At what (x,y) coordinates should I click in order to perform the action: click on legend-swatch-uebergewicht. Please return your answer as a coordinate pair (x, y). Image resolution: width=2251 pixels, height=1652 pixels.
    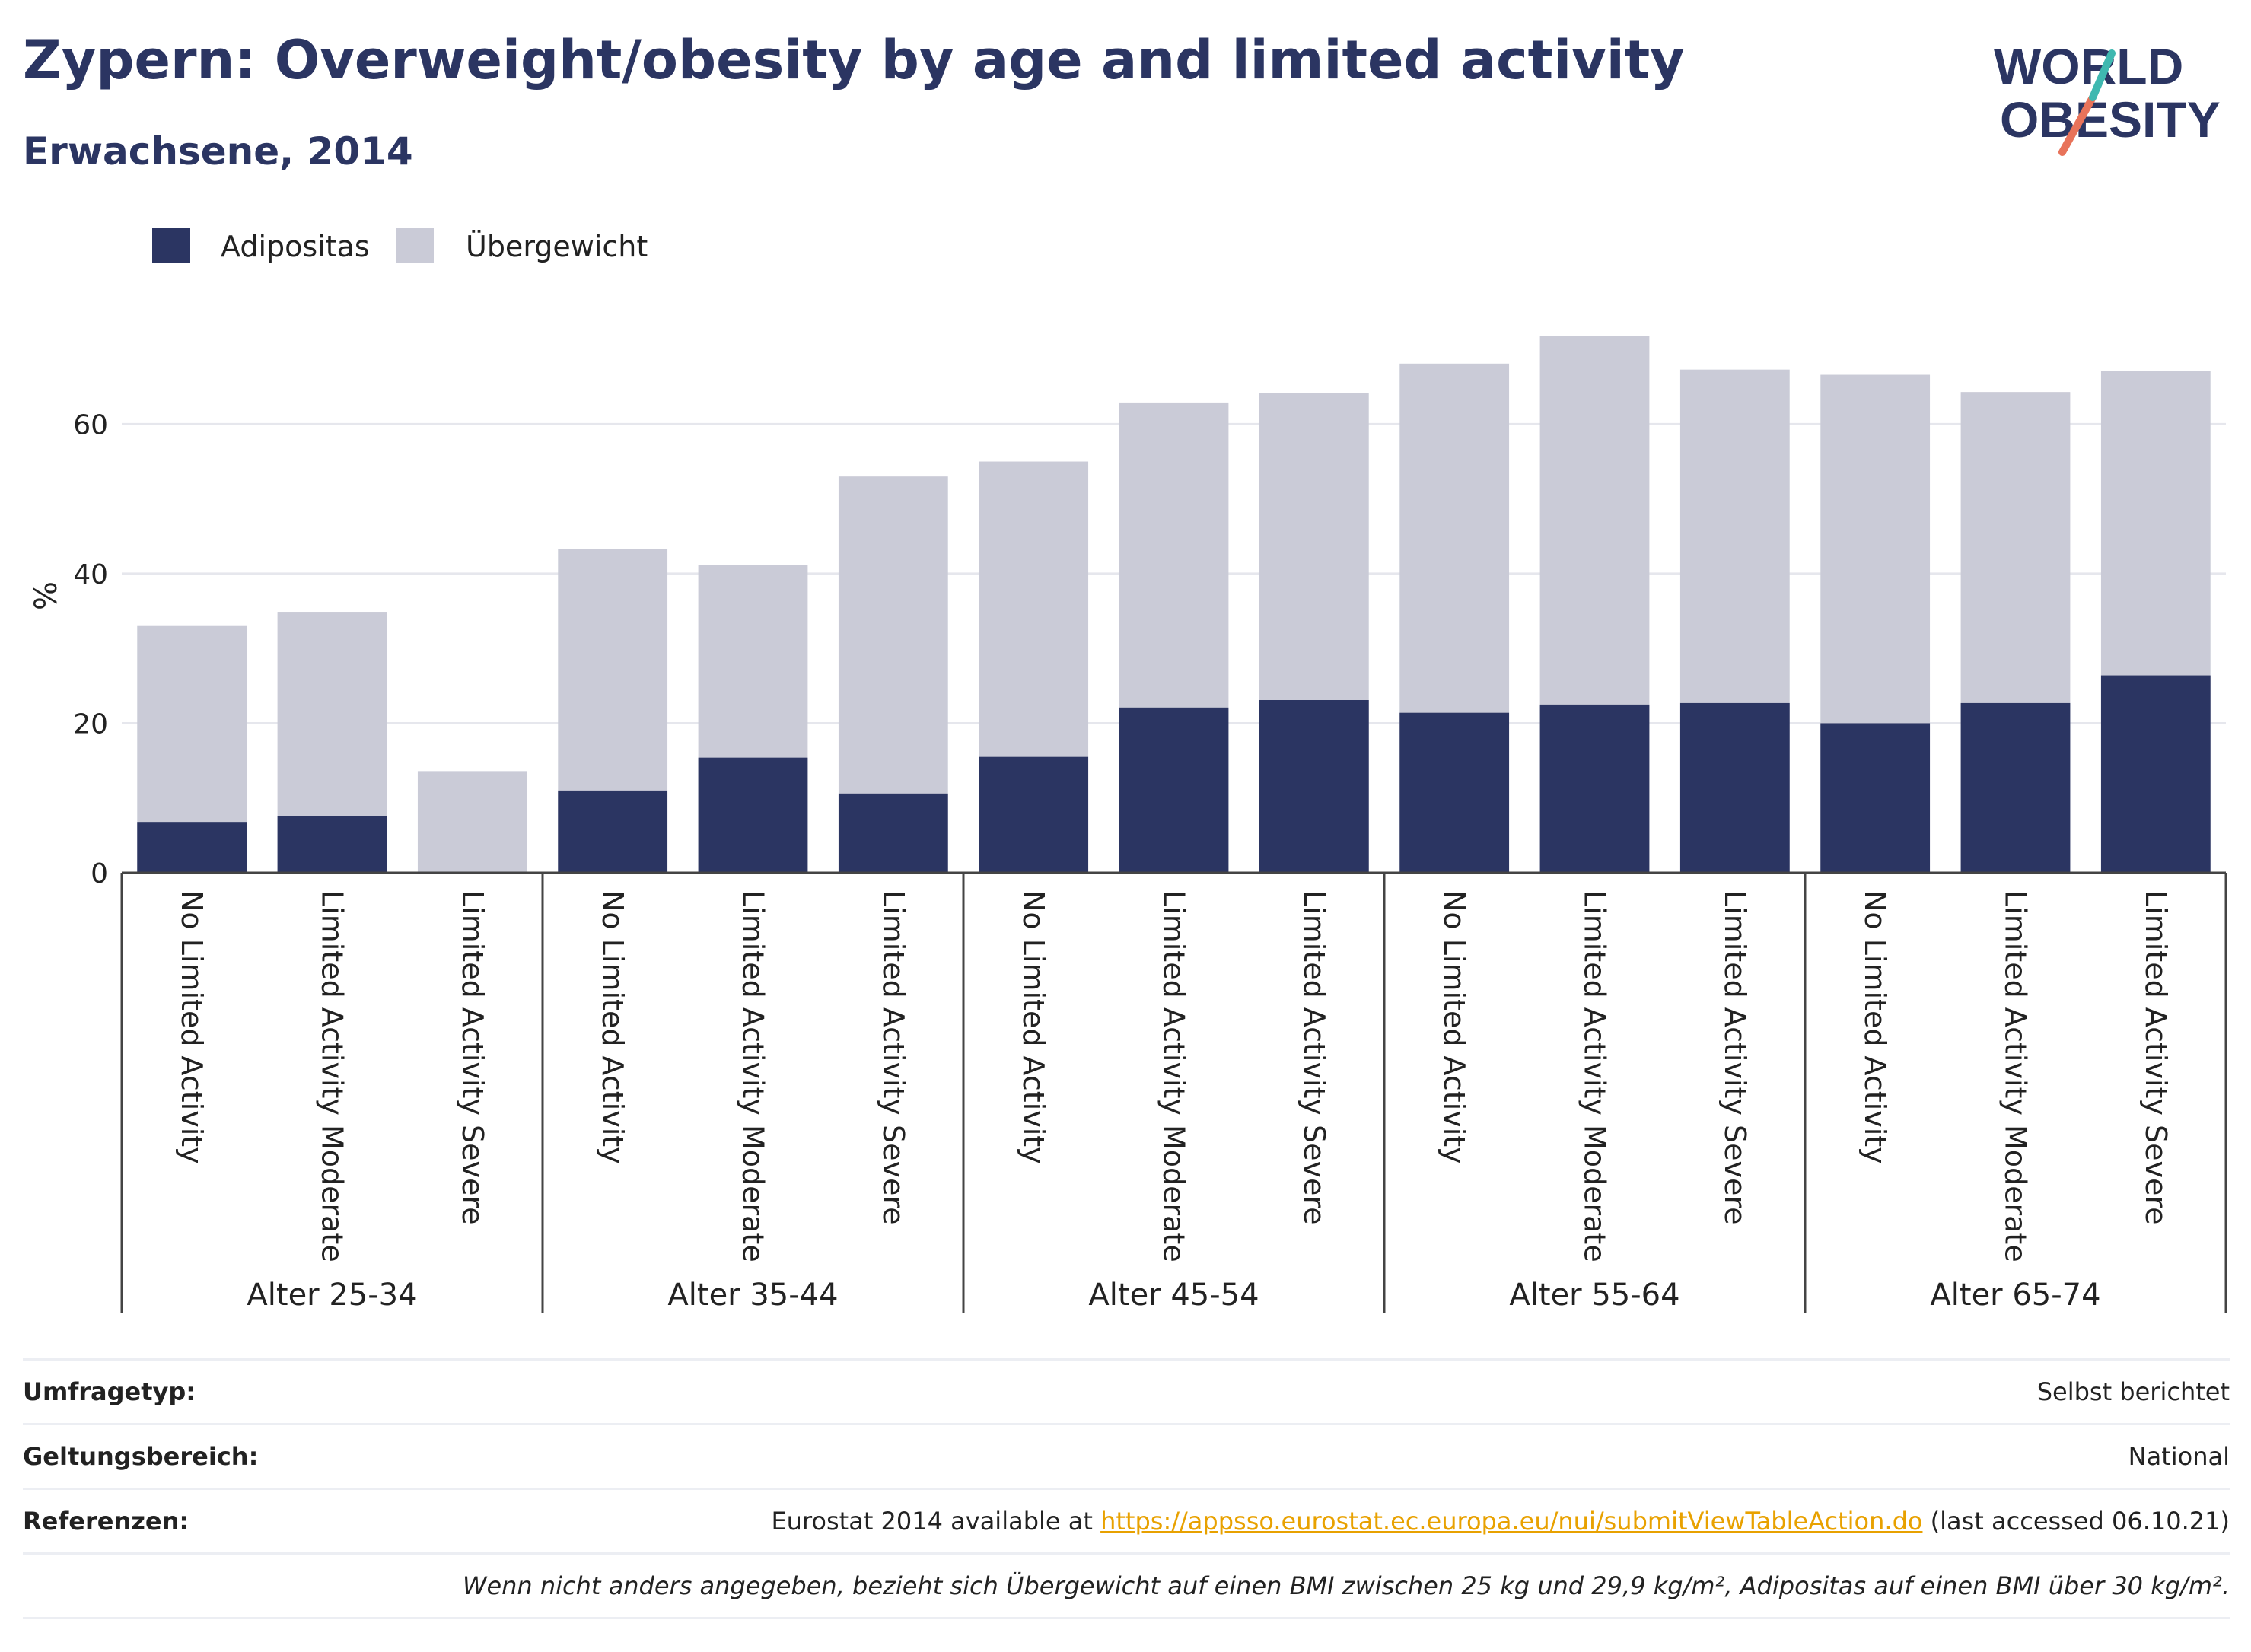
    Looking at the image, I should click on (415, 245).